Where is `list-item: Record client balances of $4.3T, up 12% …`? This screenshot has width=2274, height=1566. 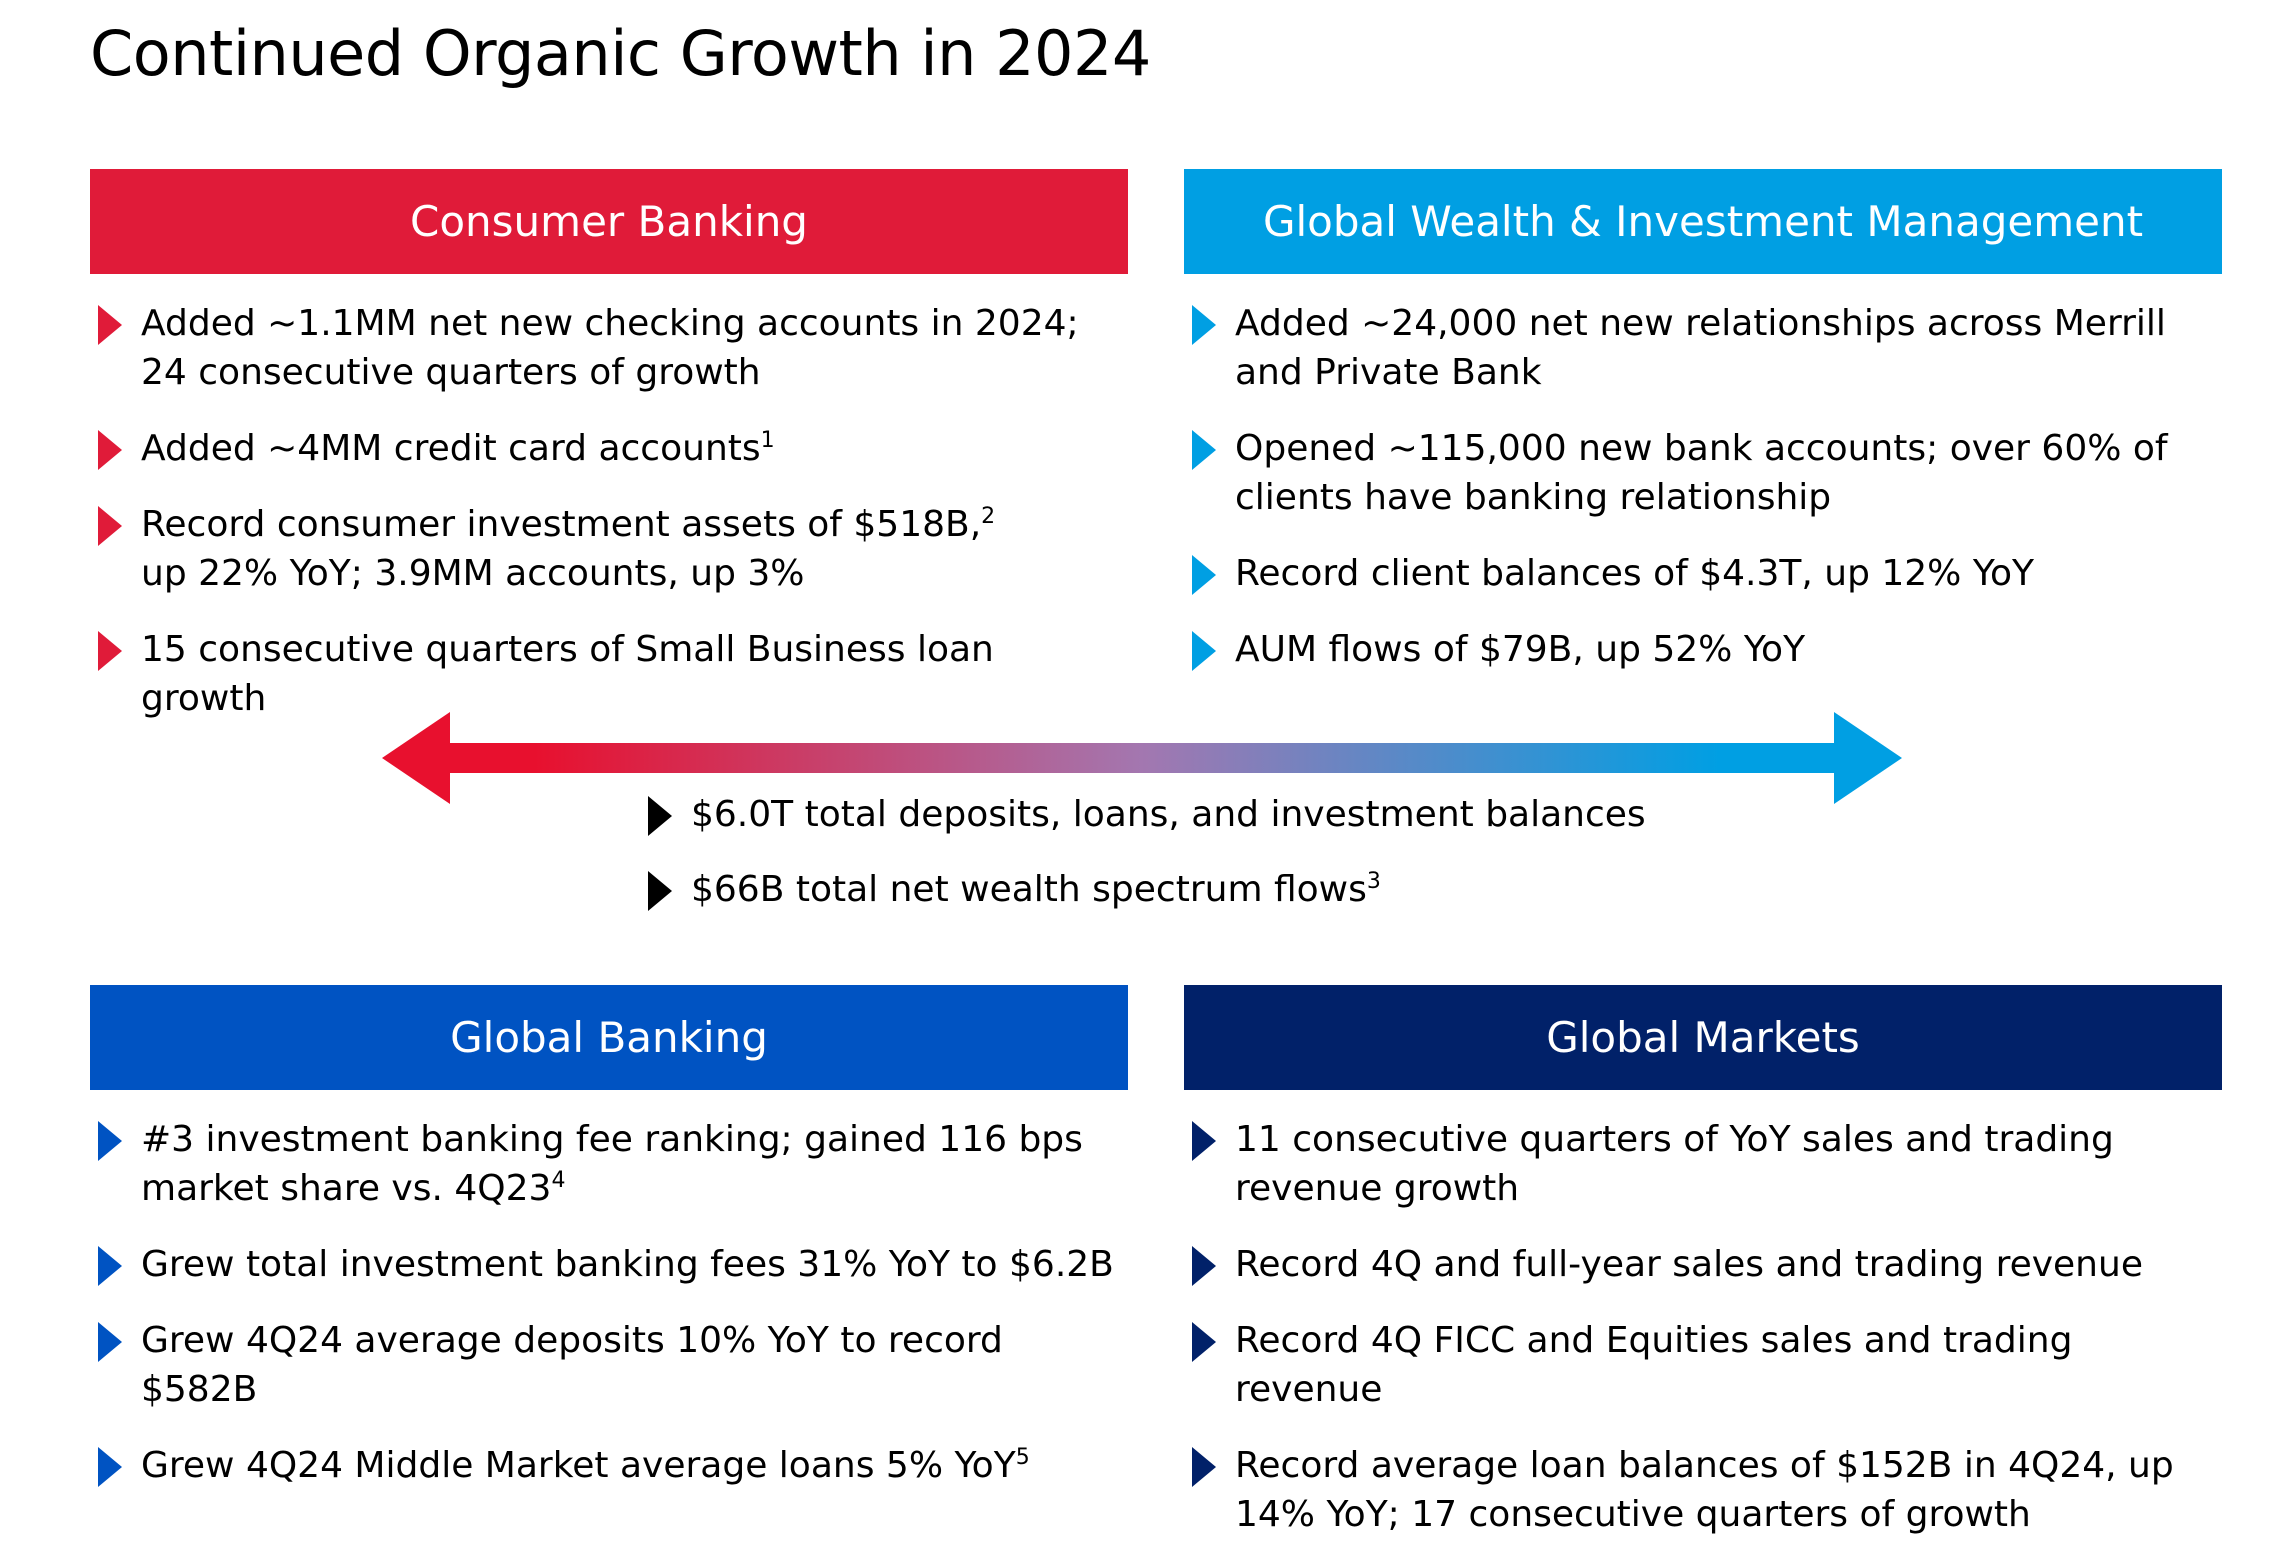
list-item: Record client balances of $4.3T, up 12% … is located at coordinates (1703, 573).